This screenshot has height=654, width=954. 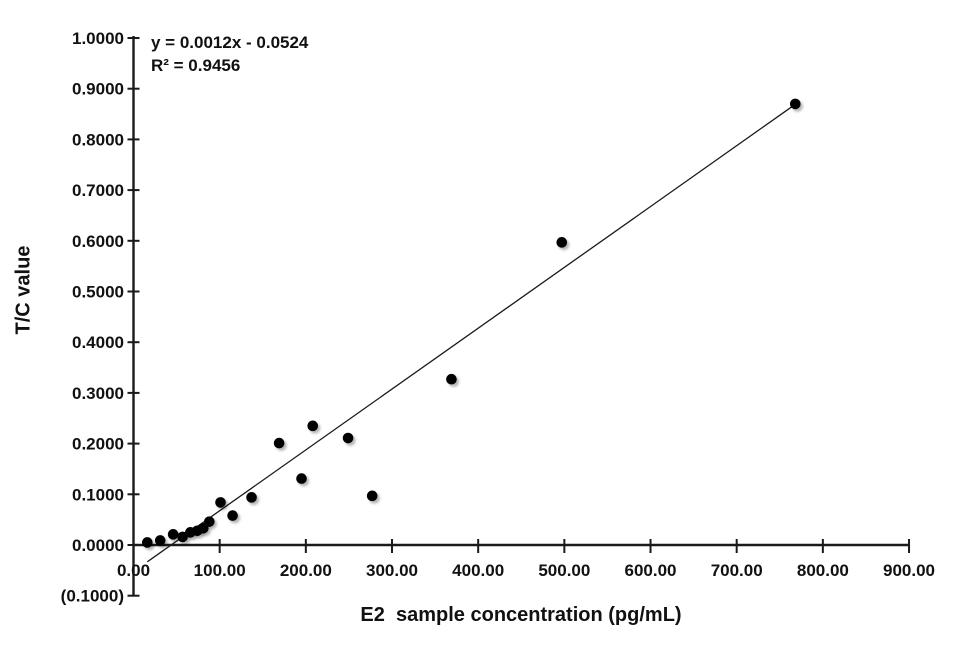 What do you see at coordinates (220, 570) in the screenshot?
I see `x-axis-tick-label: 100.00` at bounding box center [220, 570].